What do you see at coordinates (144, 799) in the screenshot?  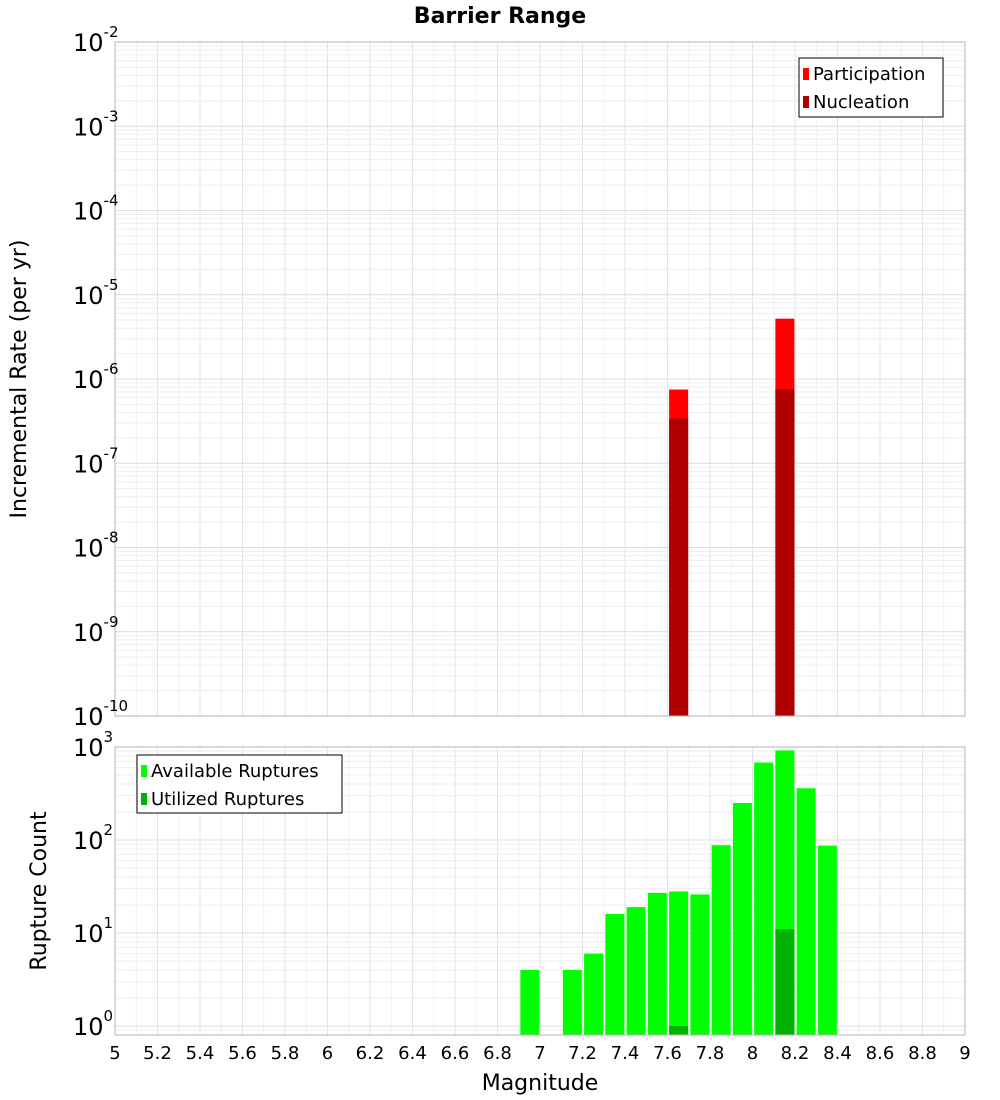 I see `legend-swatch-utilized-ruptures` at bounding box center [144, 799].